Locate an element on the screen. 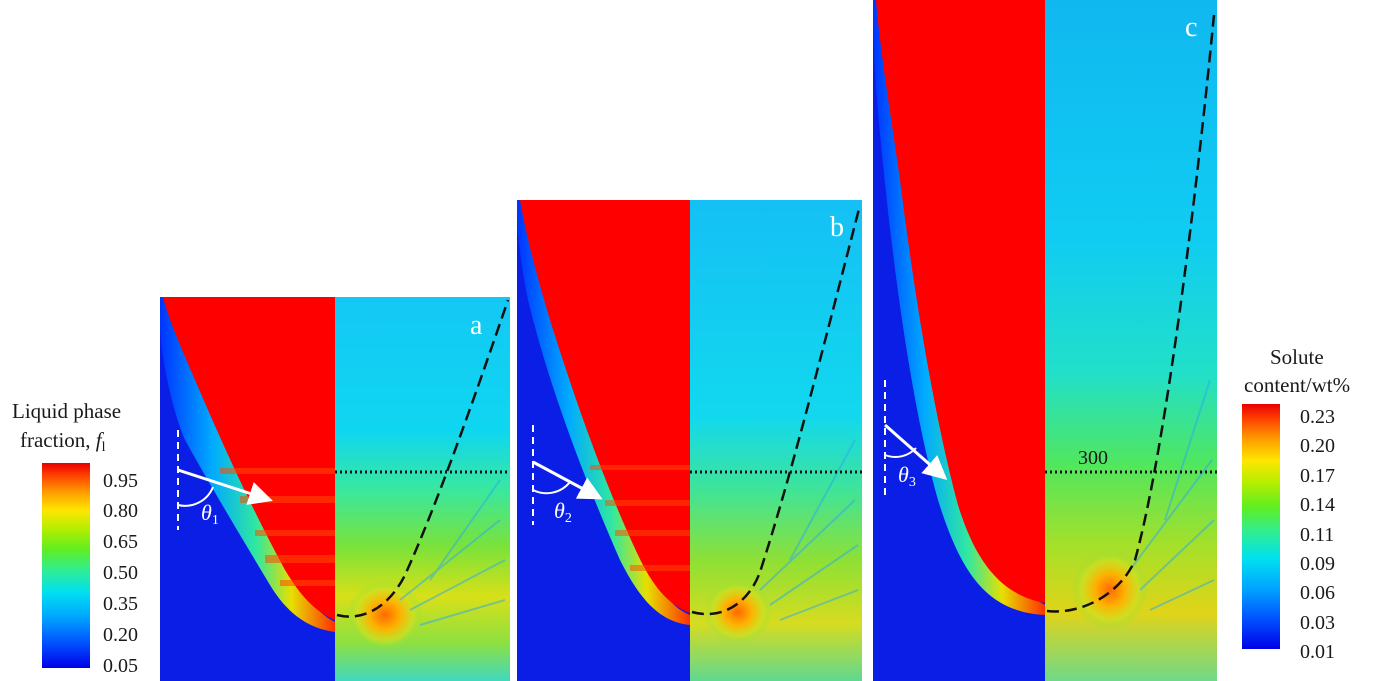 The height and width of the screenshot is (681, 1387). left-tick-1: 0.80 is located at coordinates (120, 511).